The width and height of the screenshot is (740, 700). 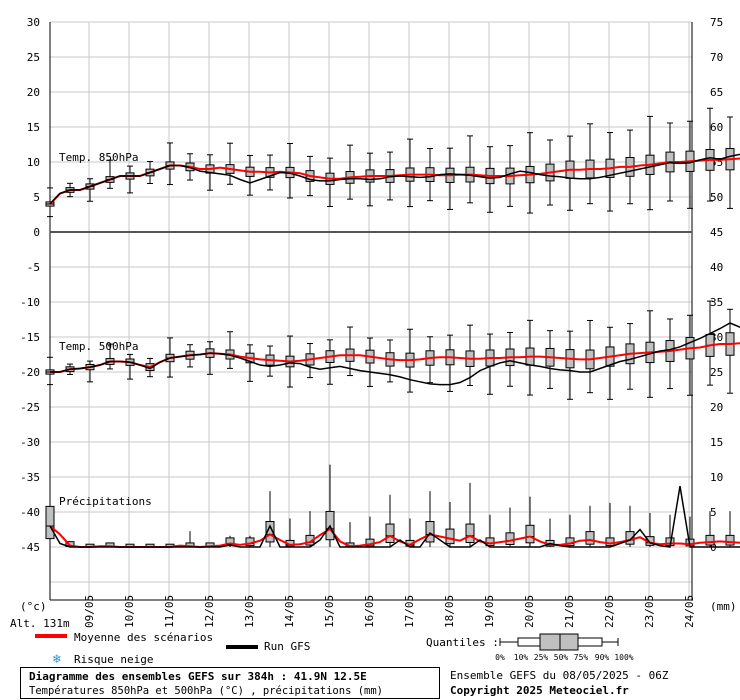 I want to click on left-tick-label: -15, so click(x=30, y=337).